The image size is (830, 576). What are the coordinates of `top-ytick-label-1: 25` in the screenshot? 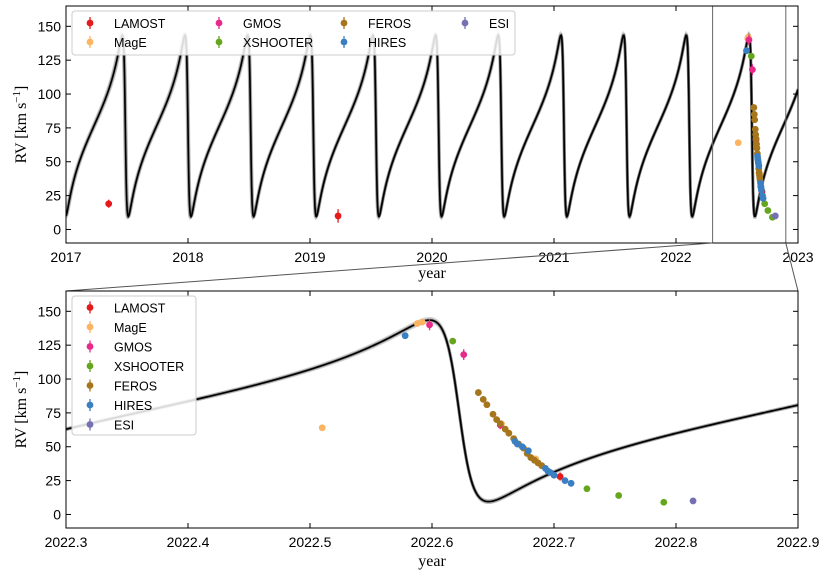 It's located at (53, 196).